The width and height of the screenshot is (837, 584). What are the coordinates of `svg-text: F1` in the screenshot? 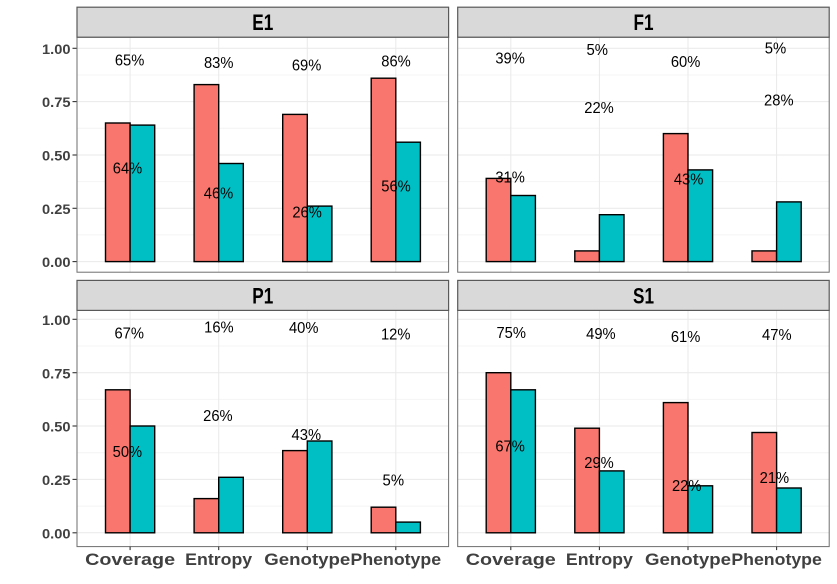 It's located at (644, 22).